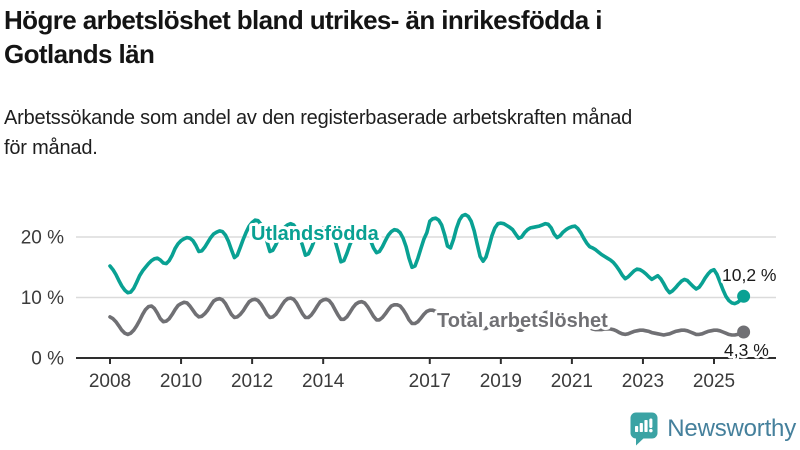  What do you see at coordinates (731, 428) in the screenshot?
I see `newsworthy-logo-text: Newsworthy` at bounding box center [731, 428].